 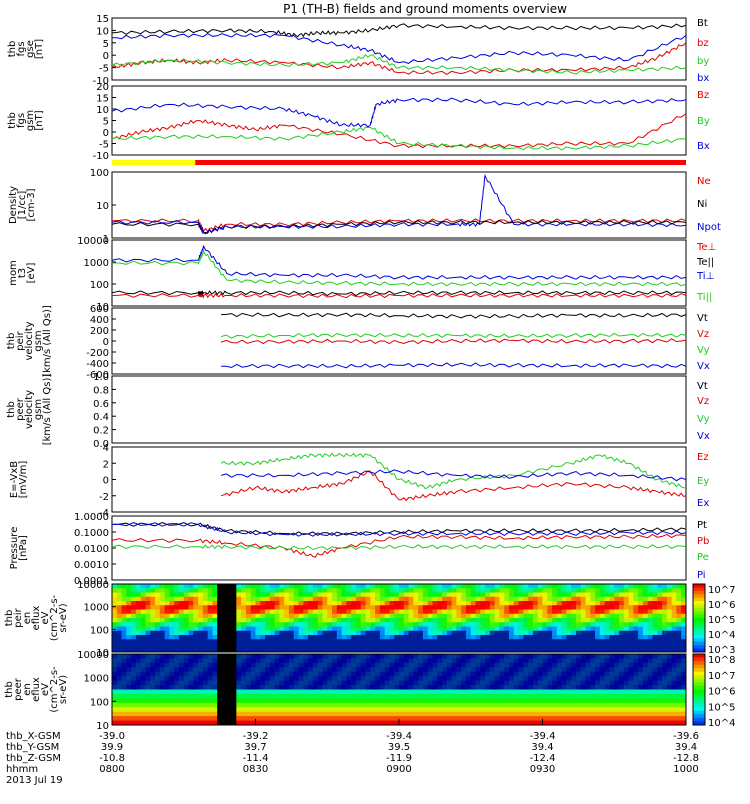 What do you see at coordinates (703, 146) in the screenshot?
I see `legend-entry: Bx` at bounding box center [703, 146].